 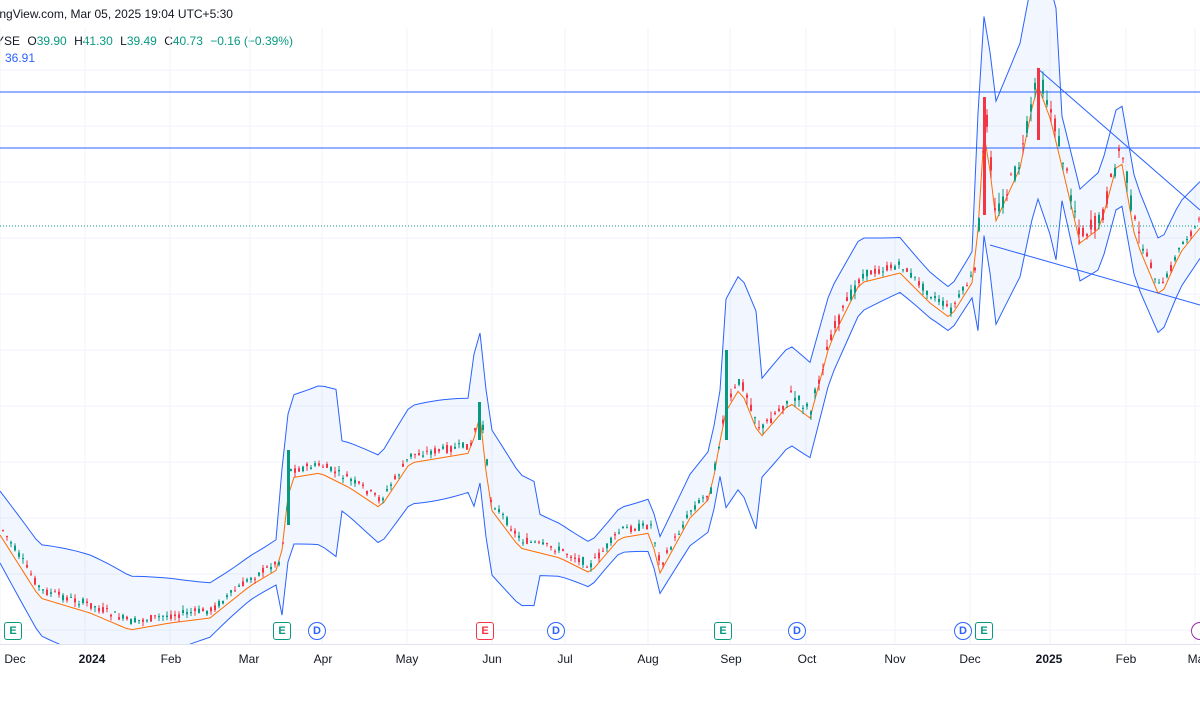 What do you see at coordinates (565, 659) in the screenshot?
I see `time-axis-label: Jul` at bounding box center [565, 659].